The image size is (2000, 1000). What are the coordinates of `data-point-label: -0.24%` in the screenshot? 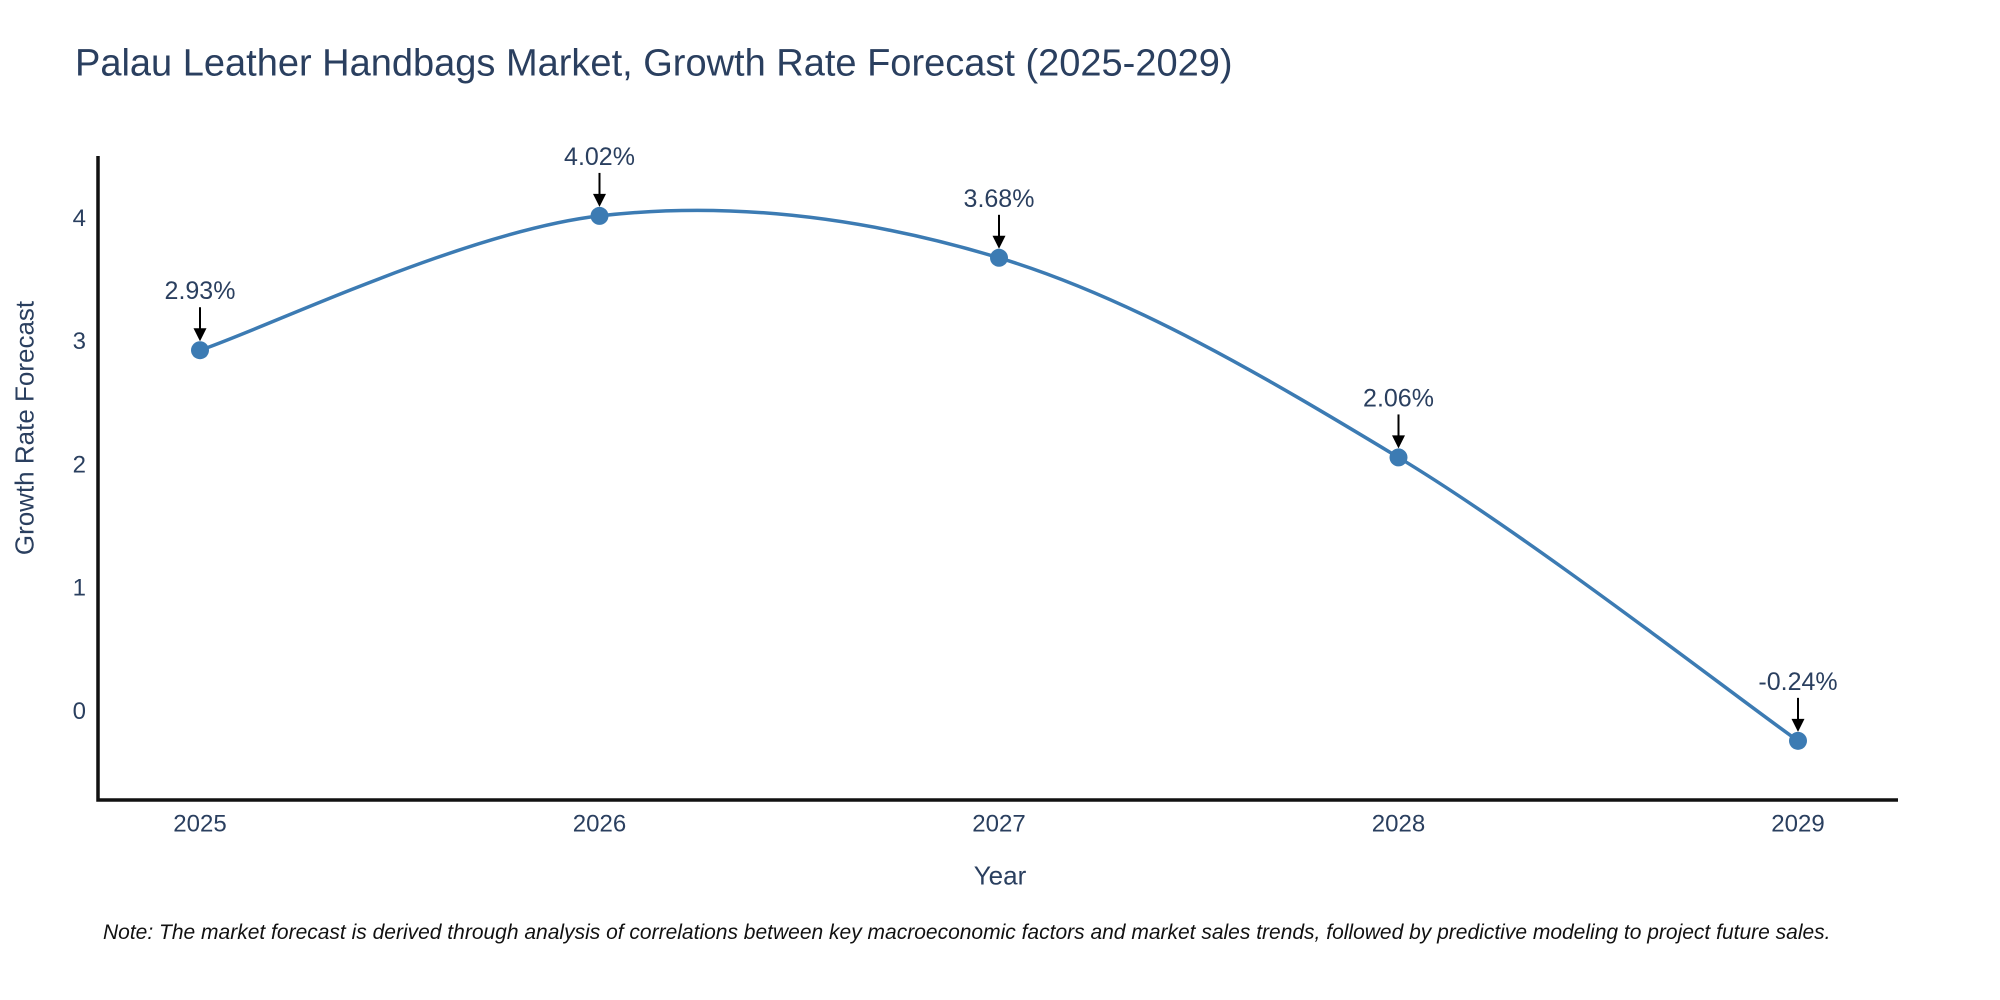 It's located at (1797, 682).